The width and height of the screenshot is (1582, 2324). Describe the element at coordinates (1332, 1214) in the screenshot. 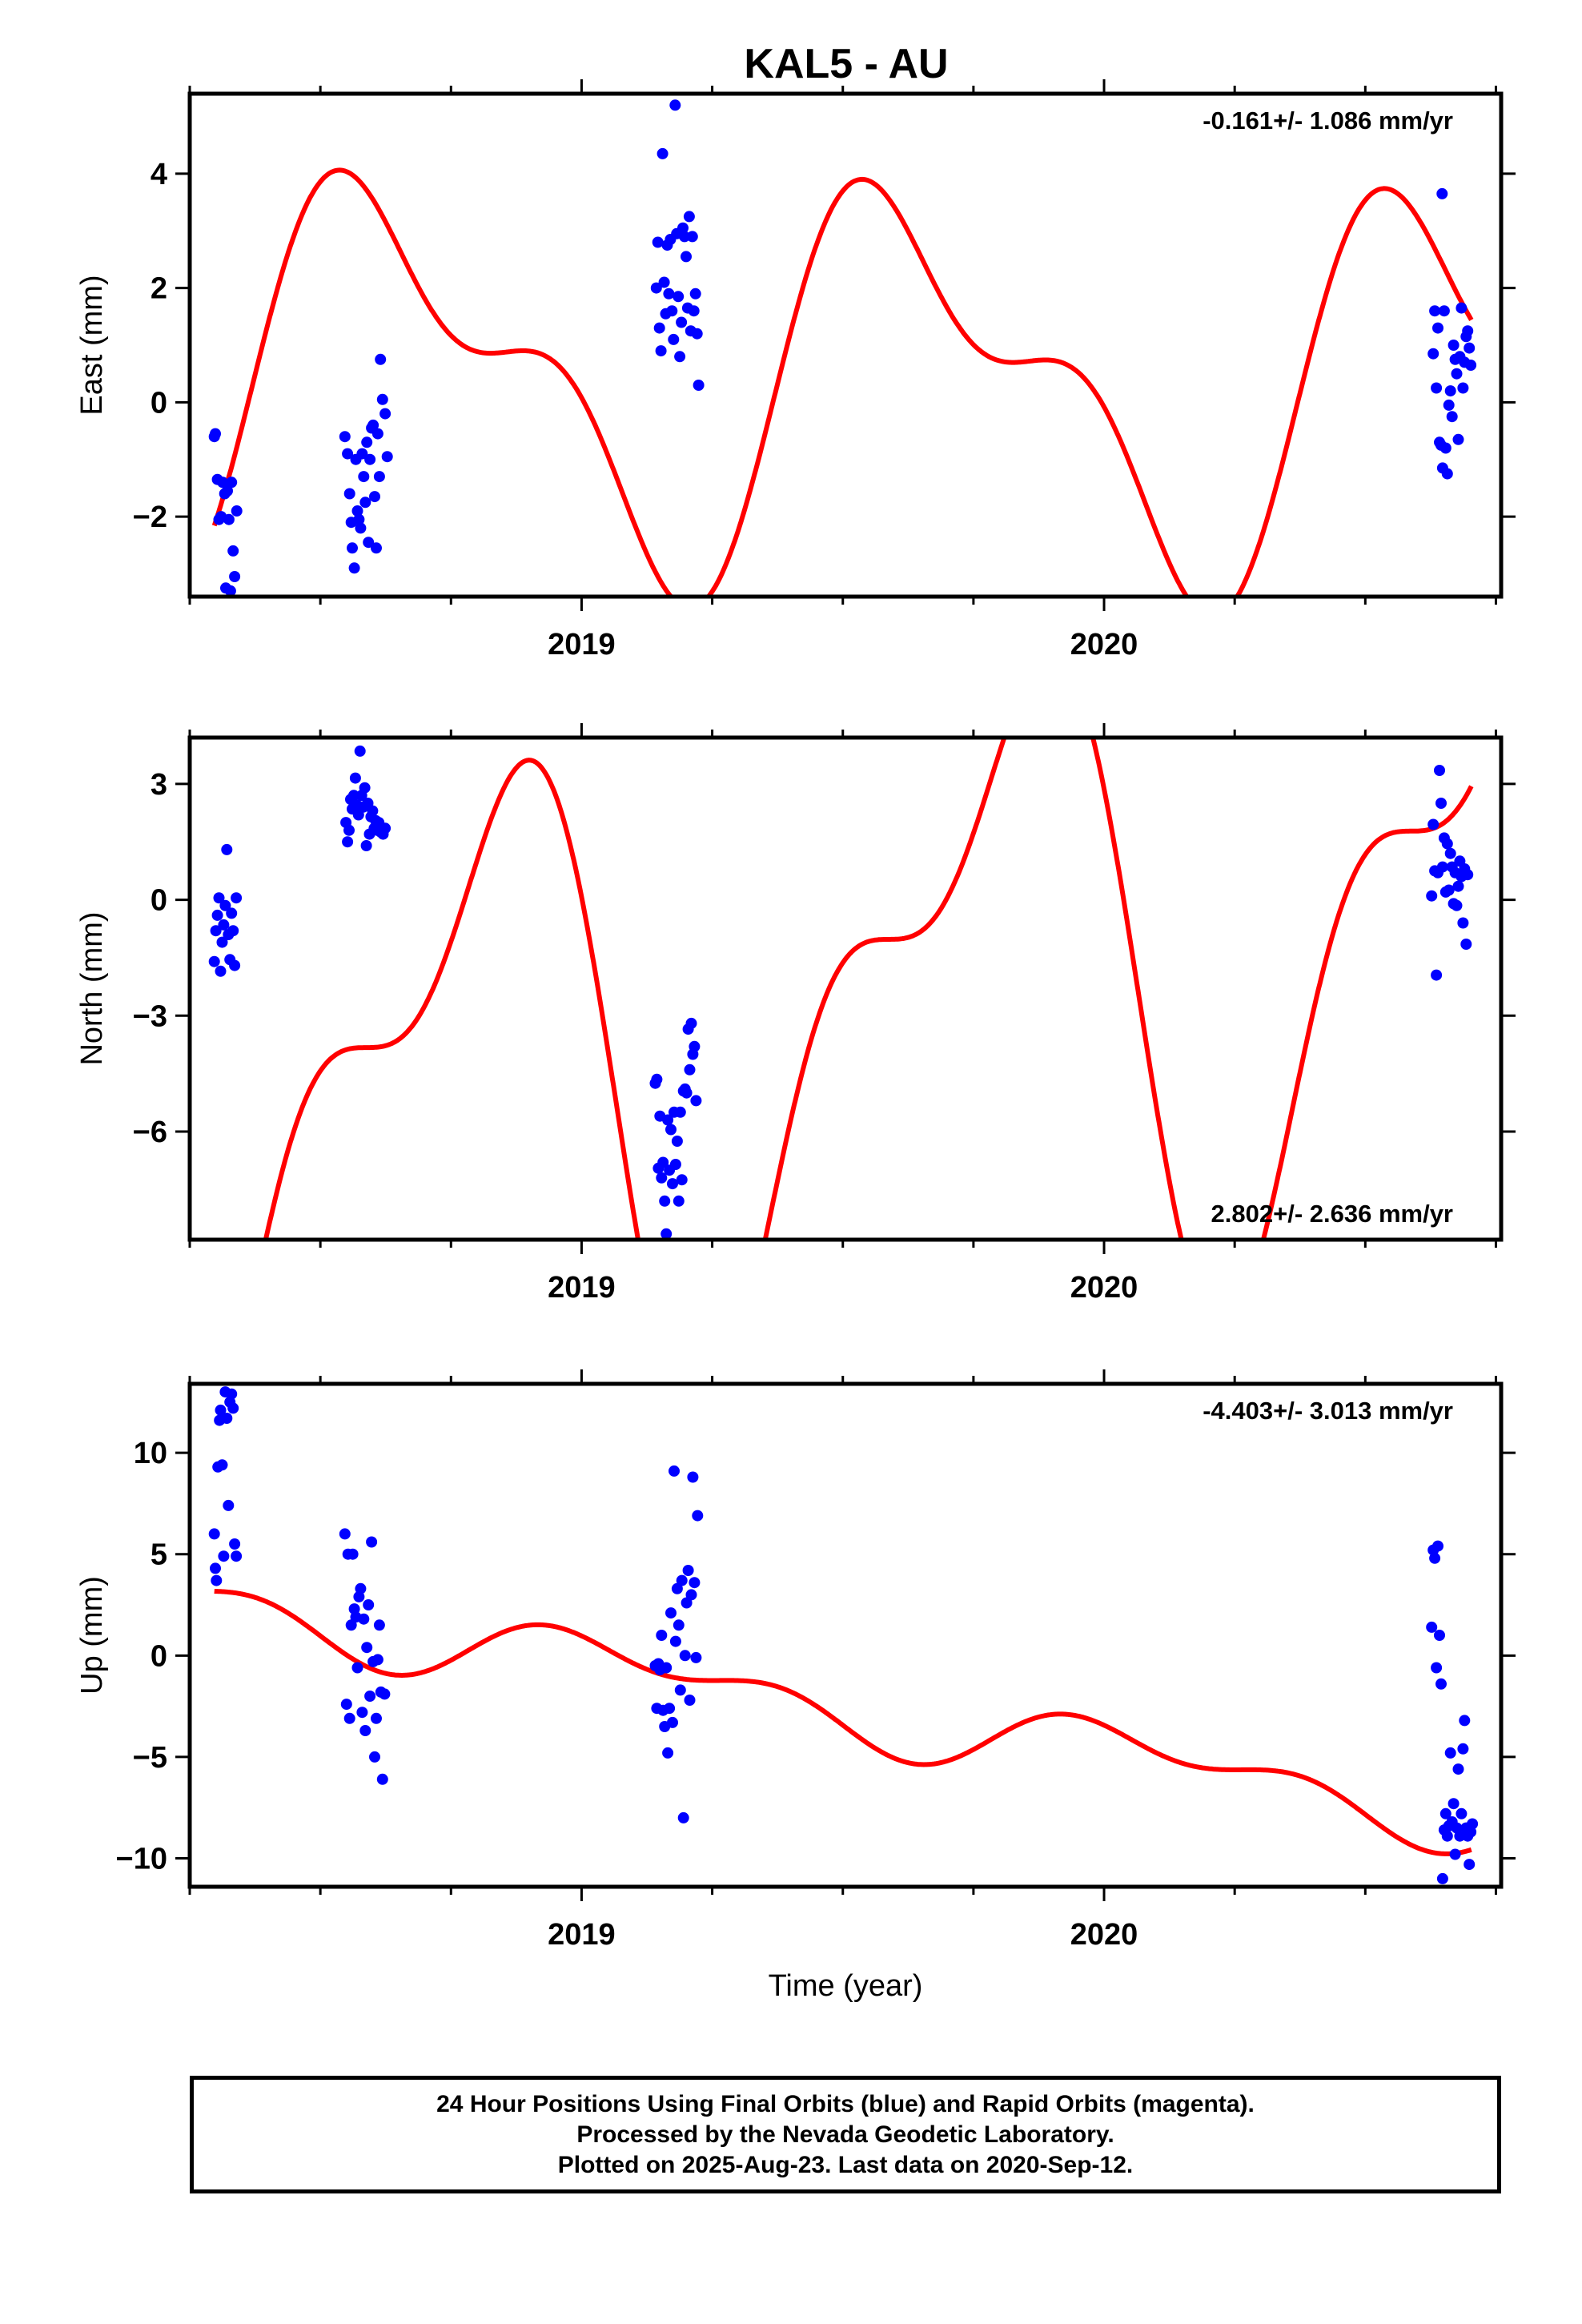

I see `velocity-annotation: 2.802+/- 2.636 mm/yr` at that location.